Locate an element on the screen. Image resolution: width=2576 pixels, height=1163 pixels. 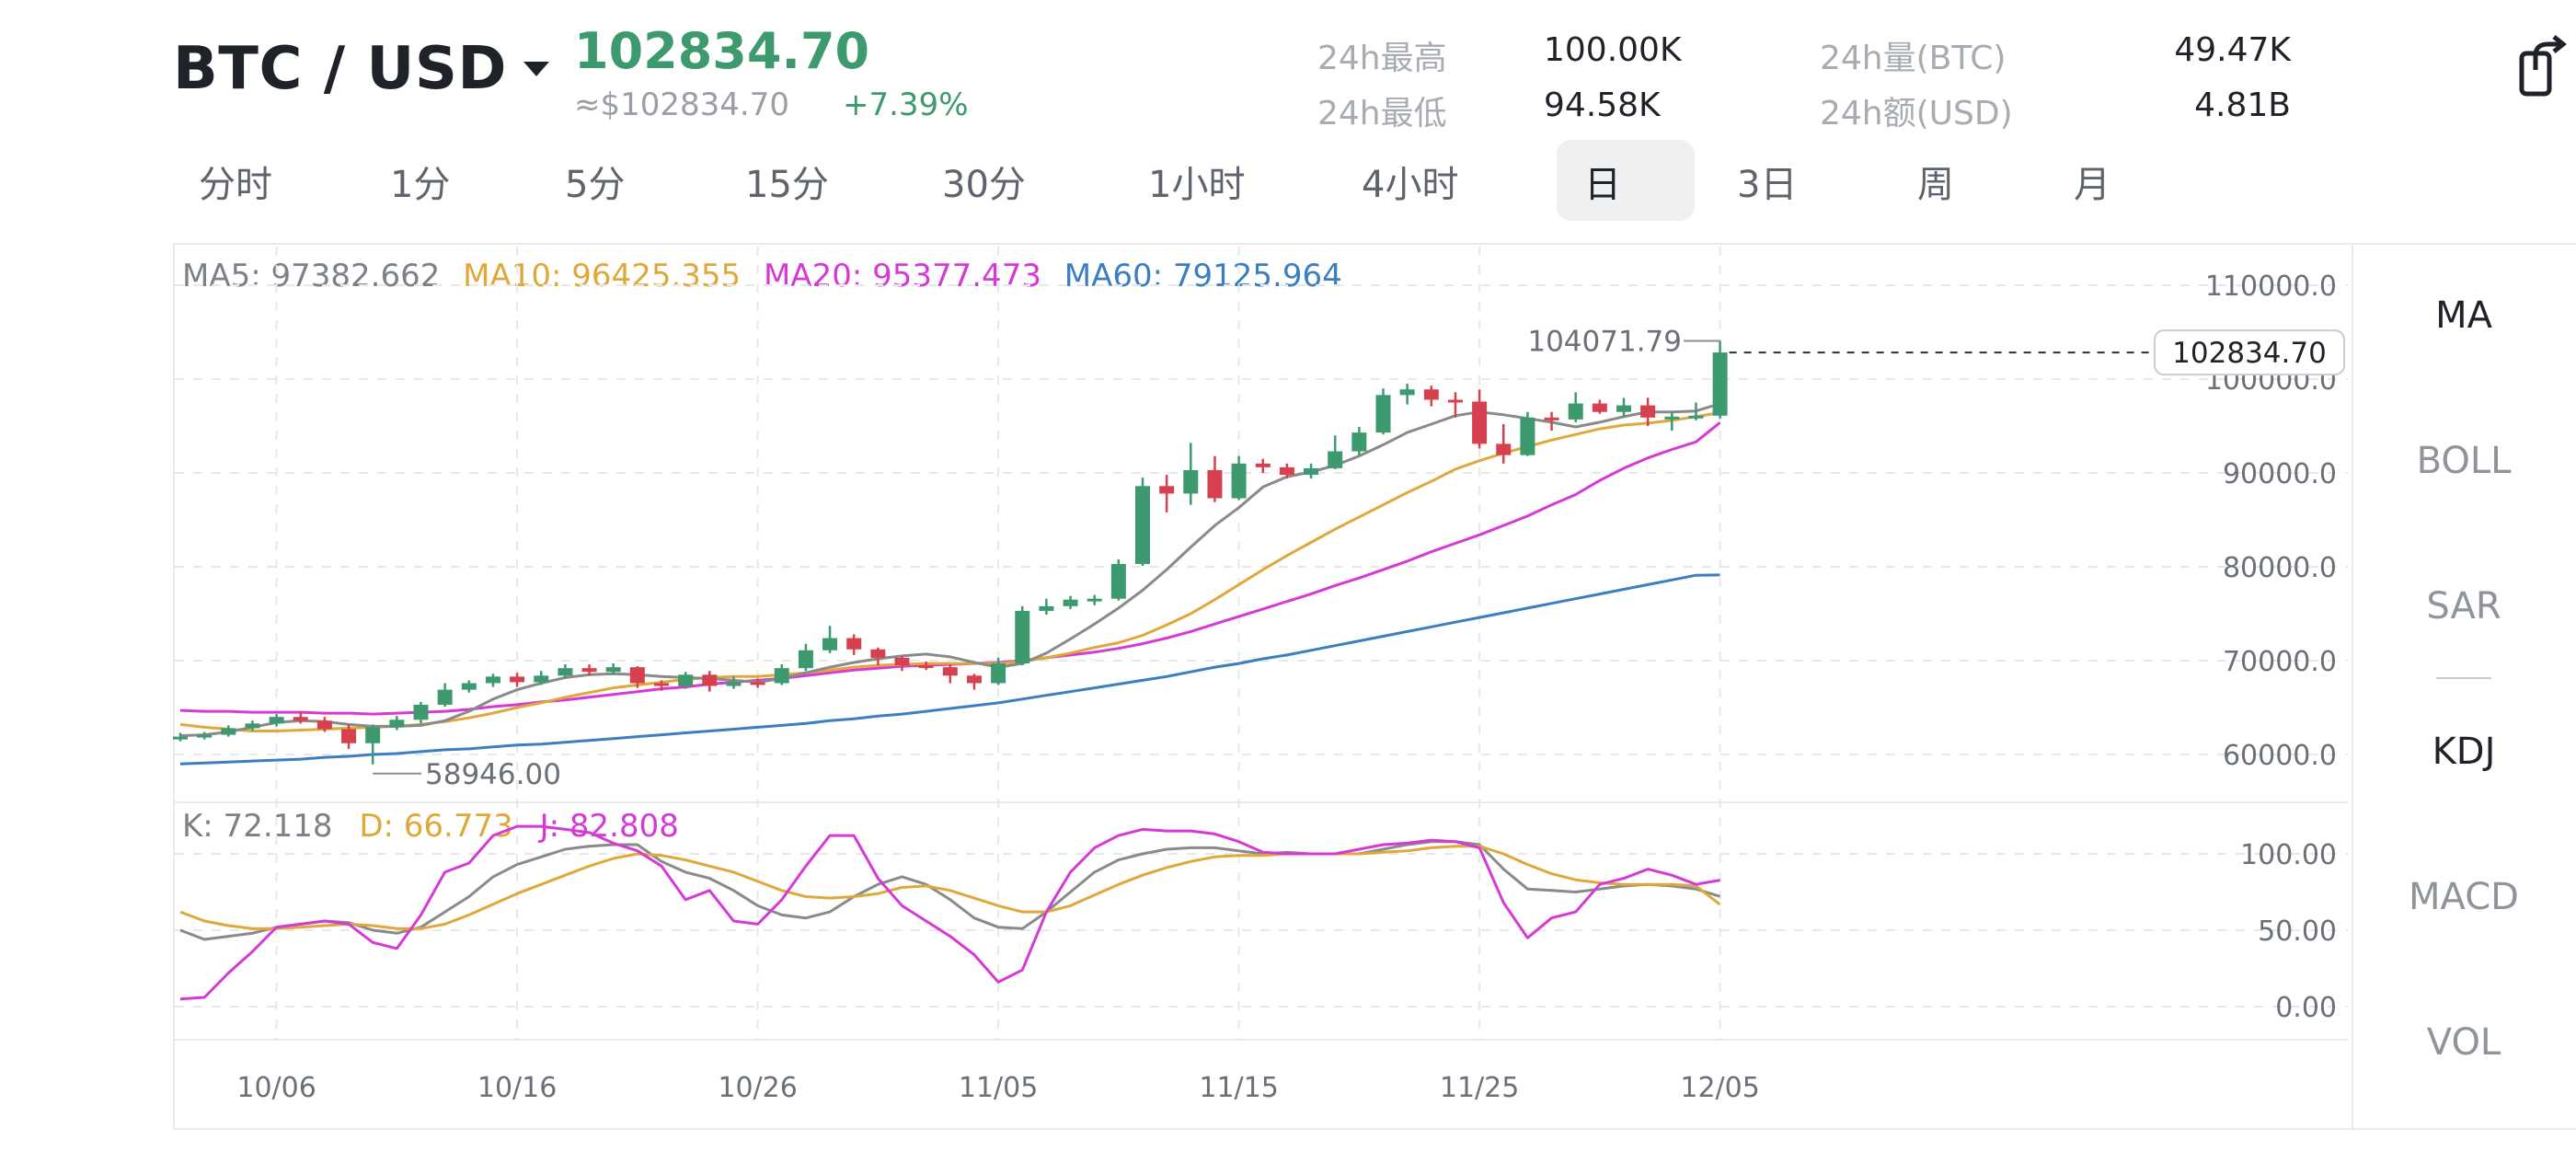
stat-high-label: 24h最高 is located at coordinates (1382, 59).